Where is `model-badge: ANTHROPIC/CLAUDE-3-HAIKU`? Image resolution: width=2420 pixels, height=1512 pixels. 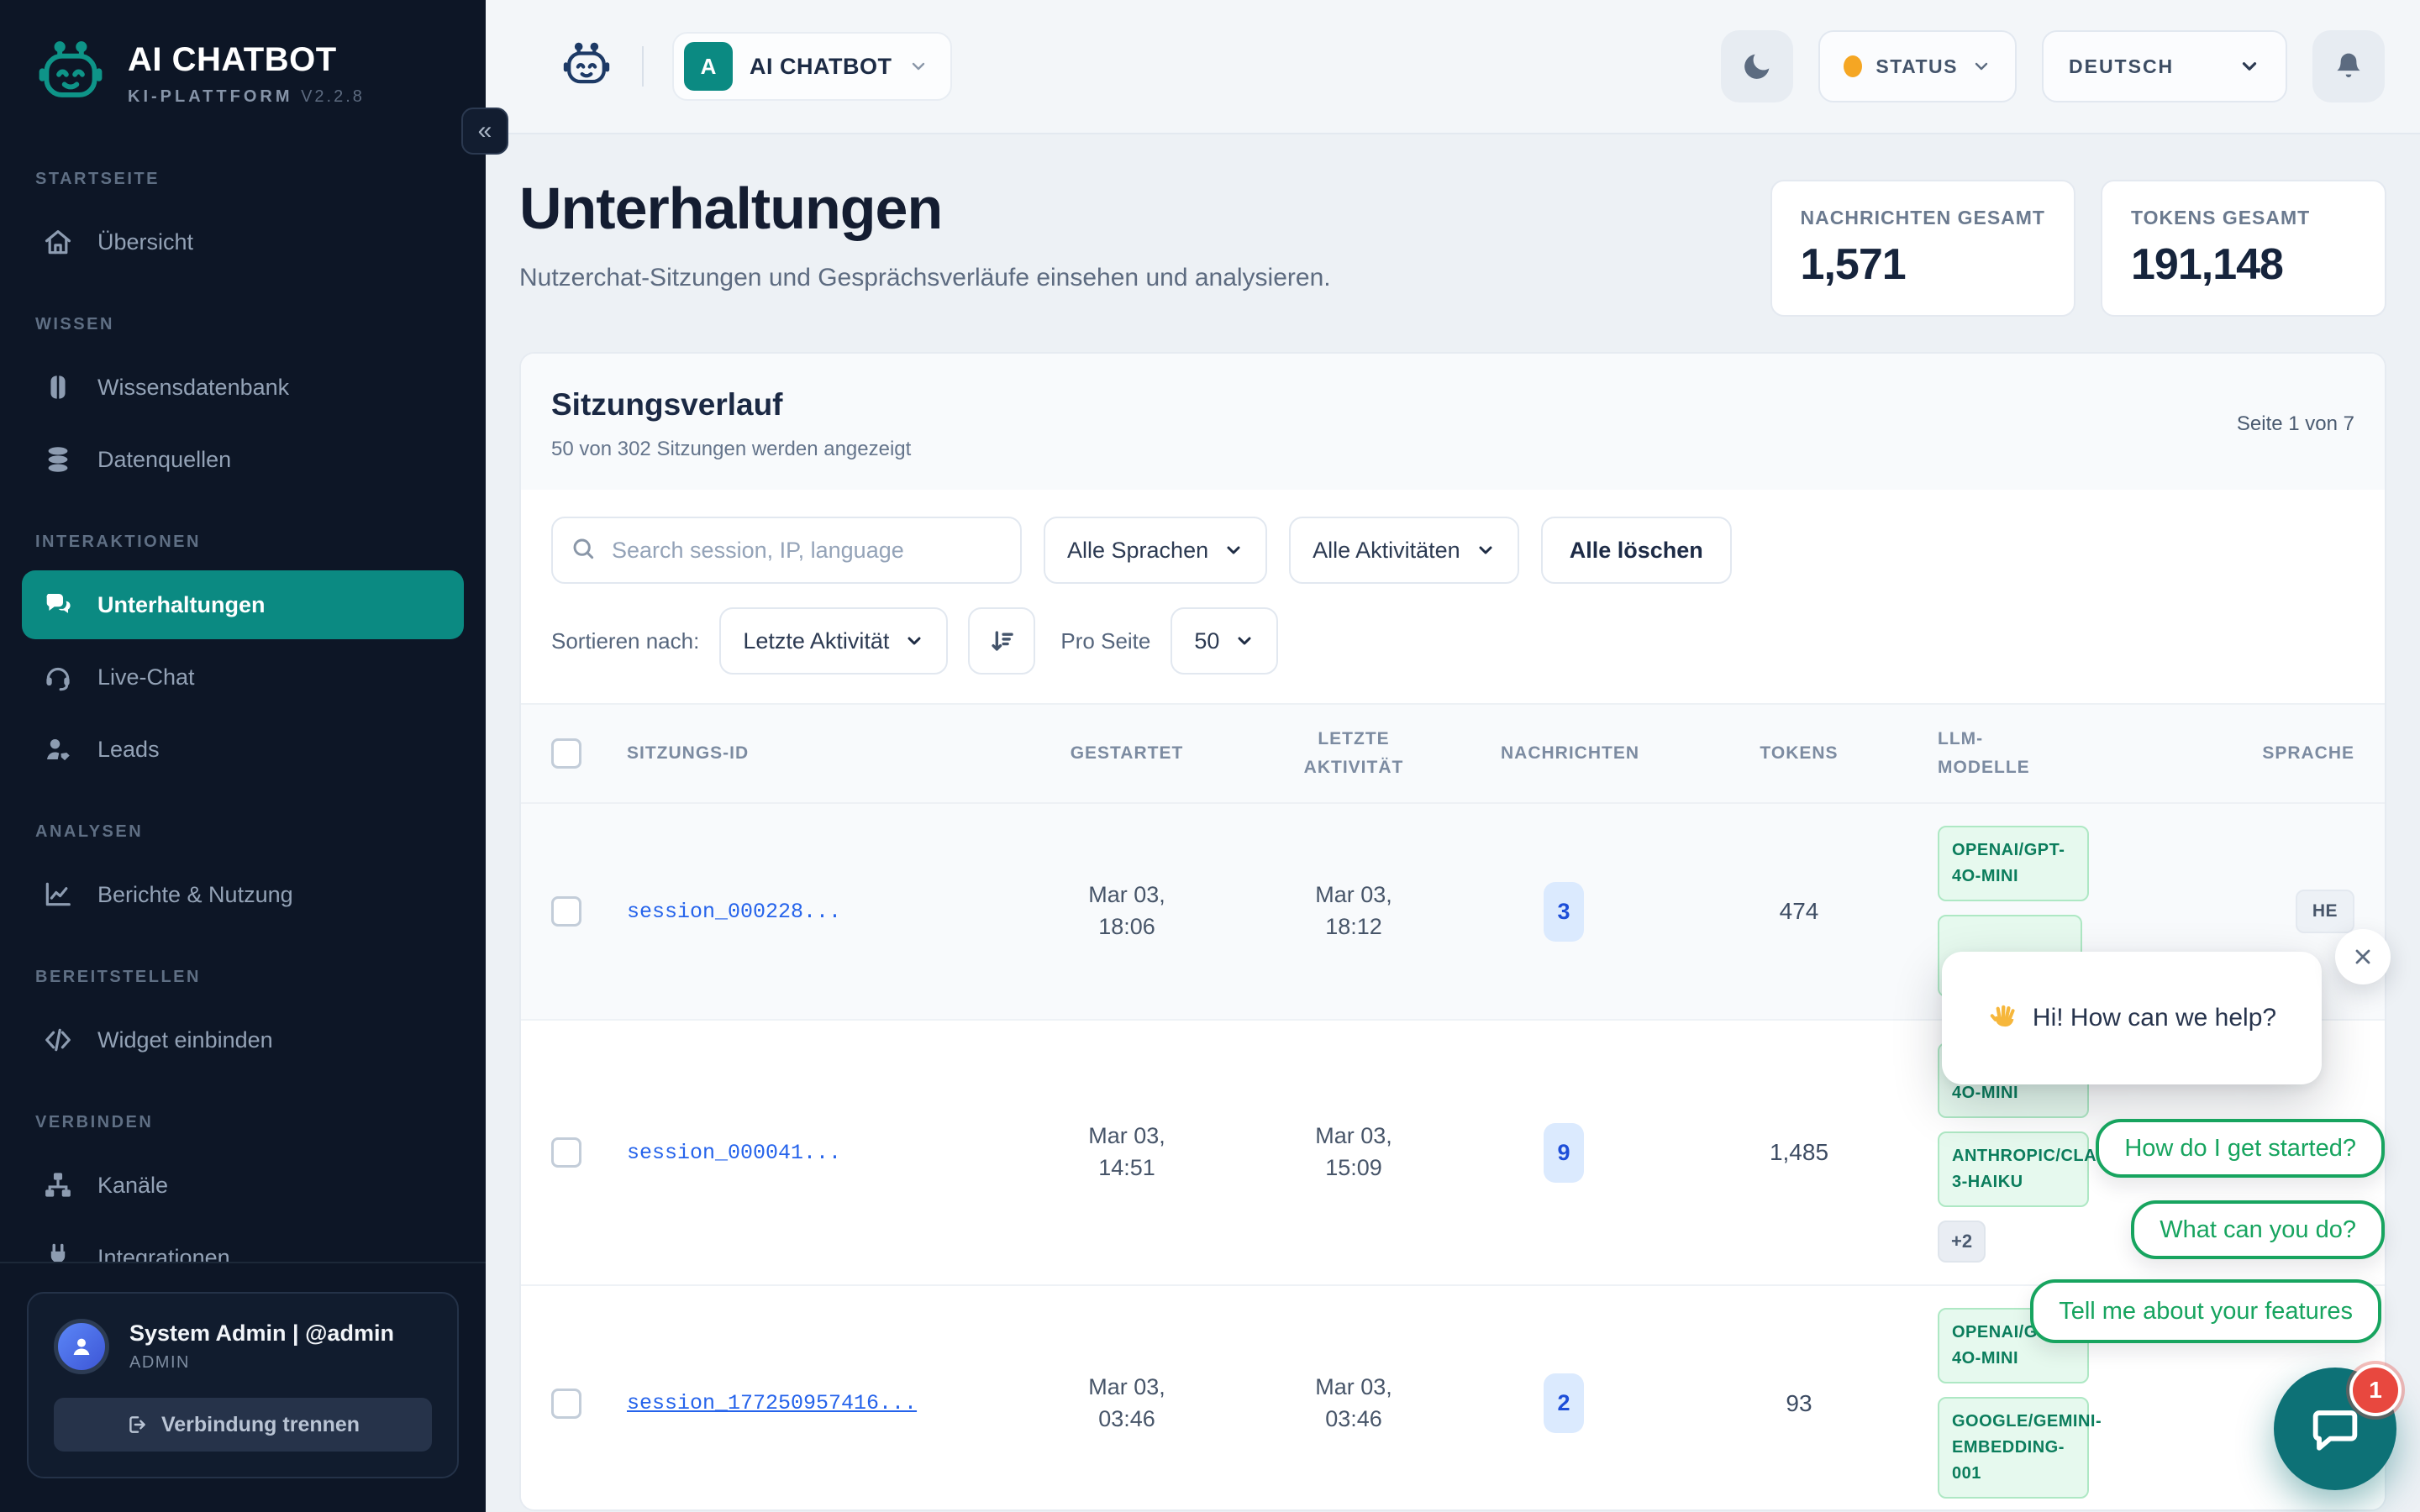 model-badge: ANTHROPIC/CLAUDE-3-HAIKU is located at coordinates (2039, 1169).